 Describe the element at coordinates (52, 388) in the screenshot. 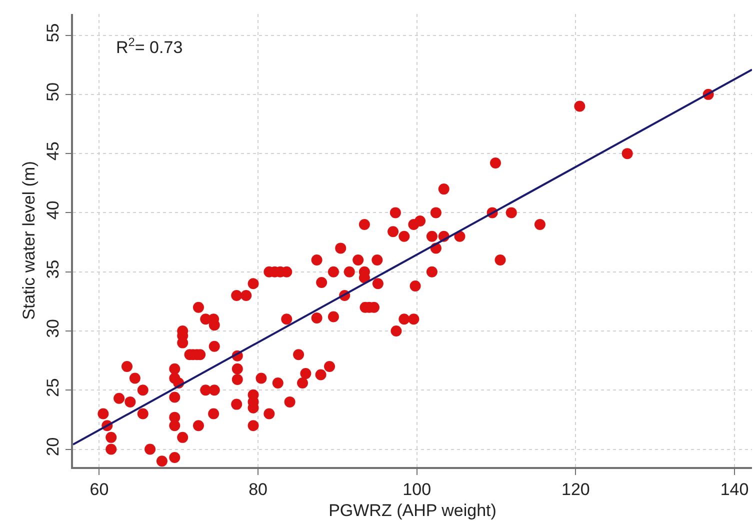

I see `y-tick-label: 25` at that location.